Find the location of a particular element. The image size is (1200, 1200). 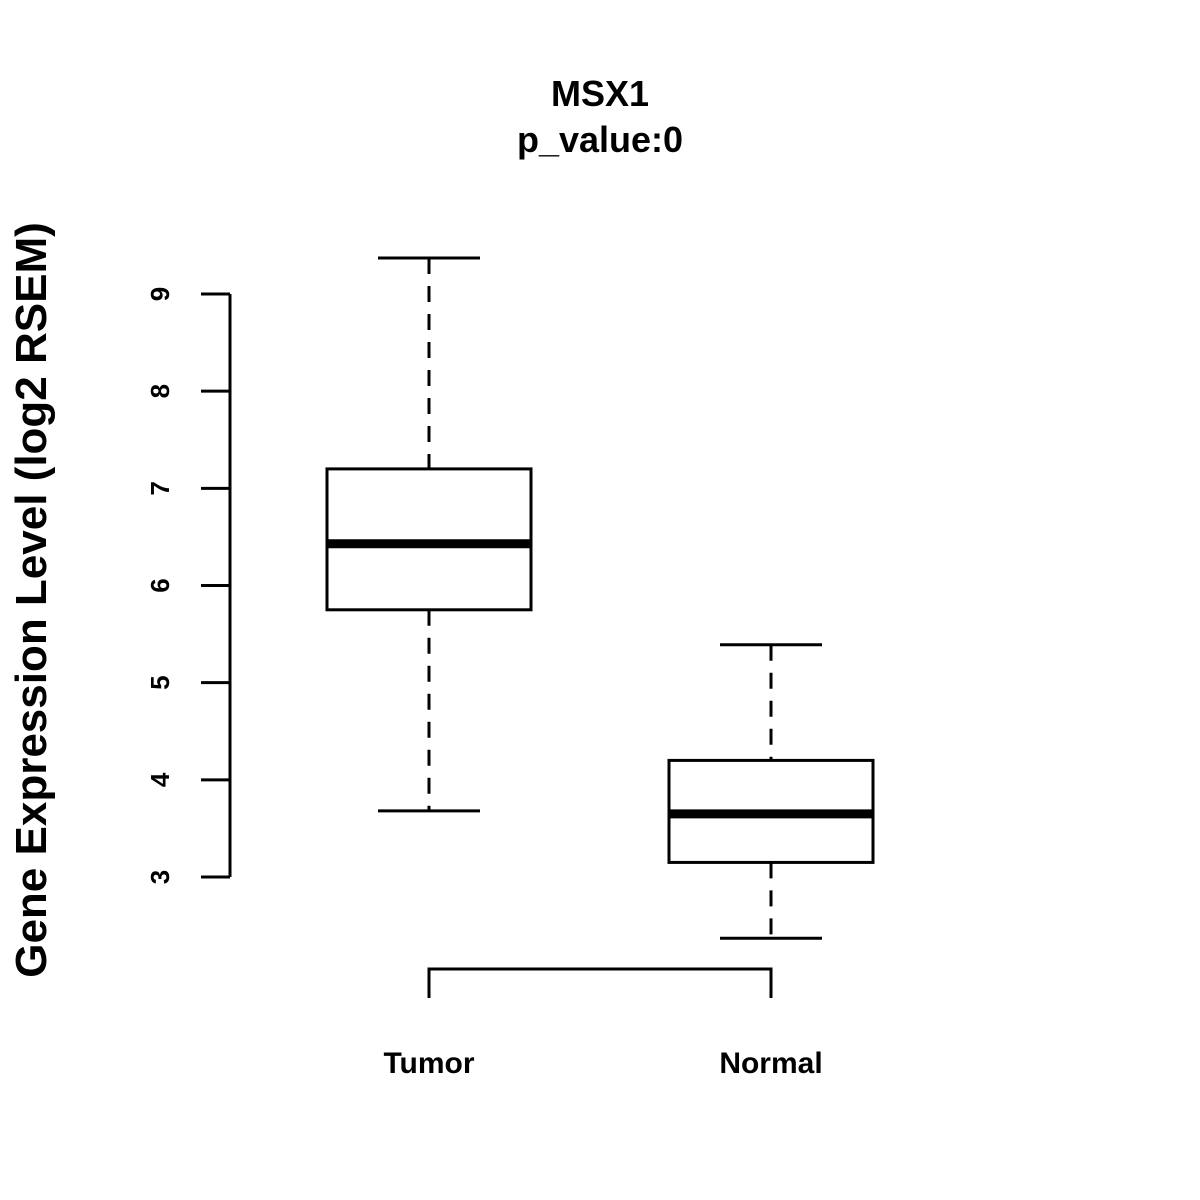

chart-subtitle: p_value:0 is located at coordinates (600, 139).